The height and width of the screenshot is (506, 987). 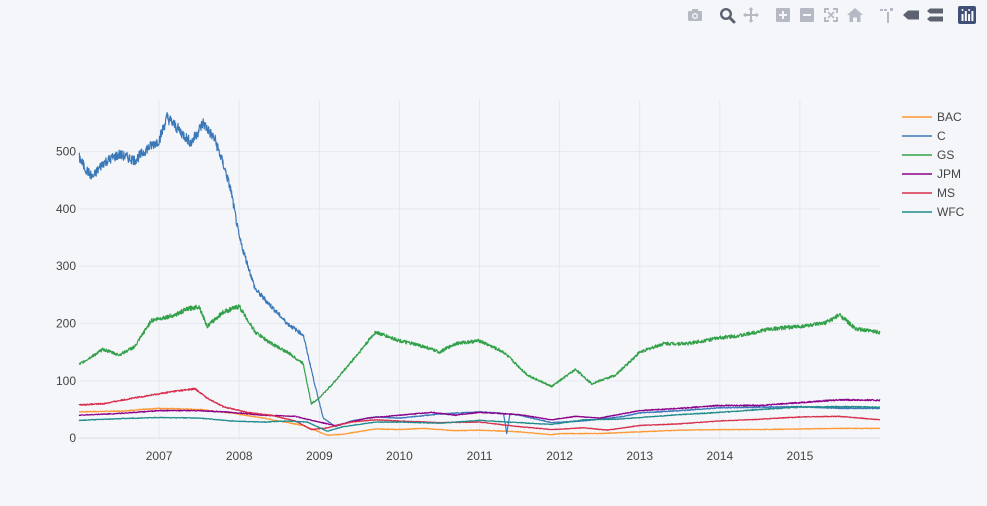 What do you see at coordinates (399, 456) in the screenshot?
I see `x-tick-label: 2010` at bounding box center [399, 456].